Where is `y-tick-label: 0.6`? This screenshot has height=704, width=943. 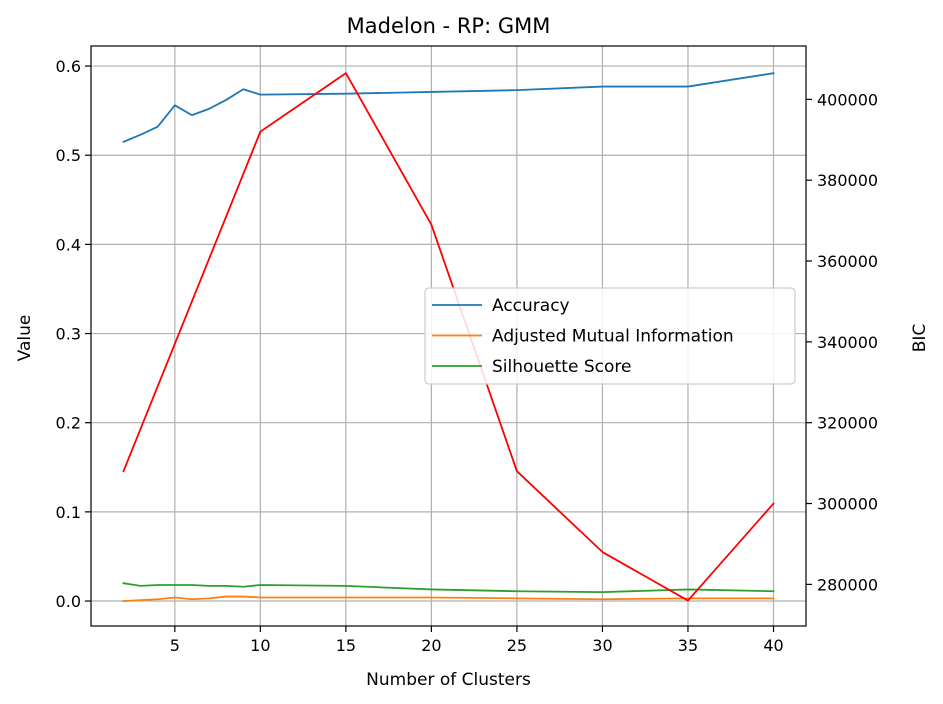 y-tick-label: 0.6 is located at coordinates (68, 66).